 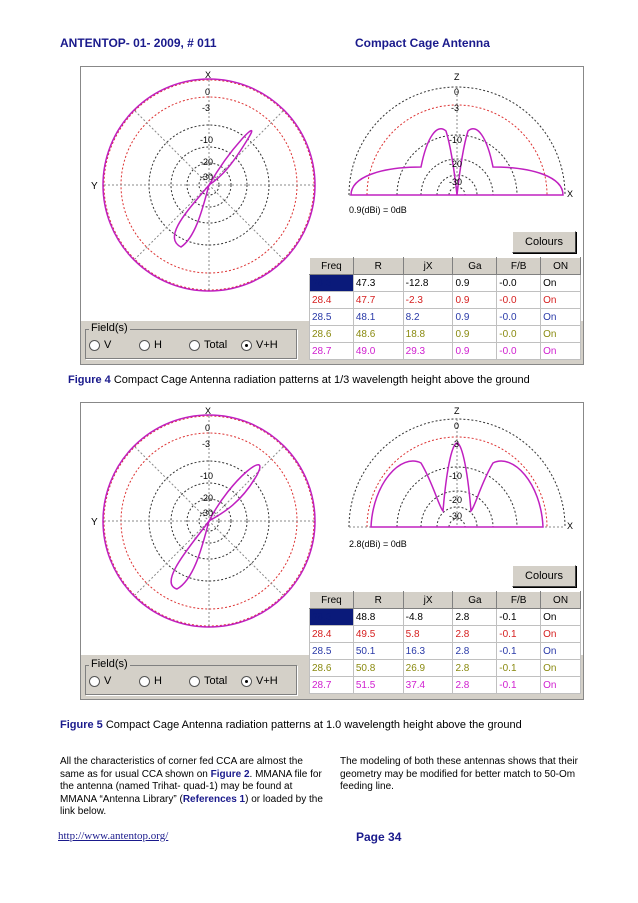 I want to click on cell-r: 48.6, so click(x=378, y=334).